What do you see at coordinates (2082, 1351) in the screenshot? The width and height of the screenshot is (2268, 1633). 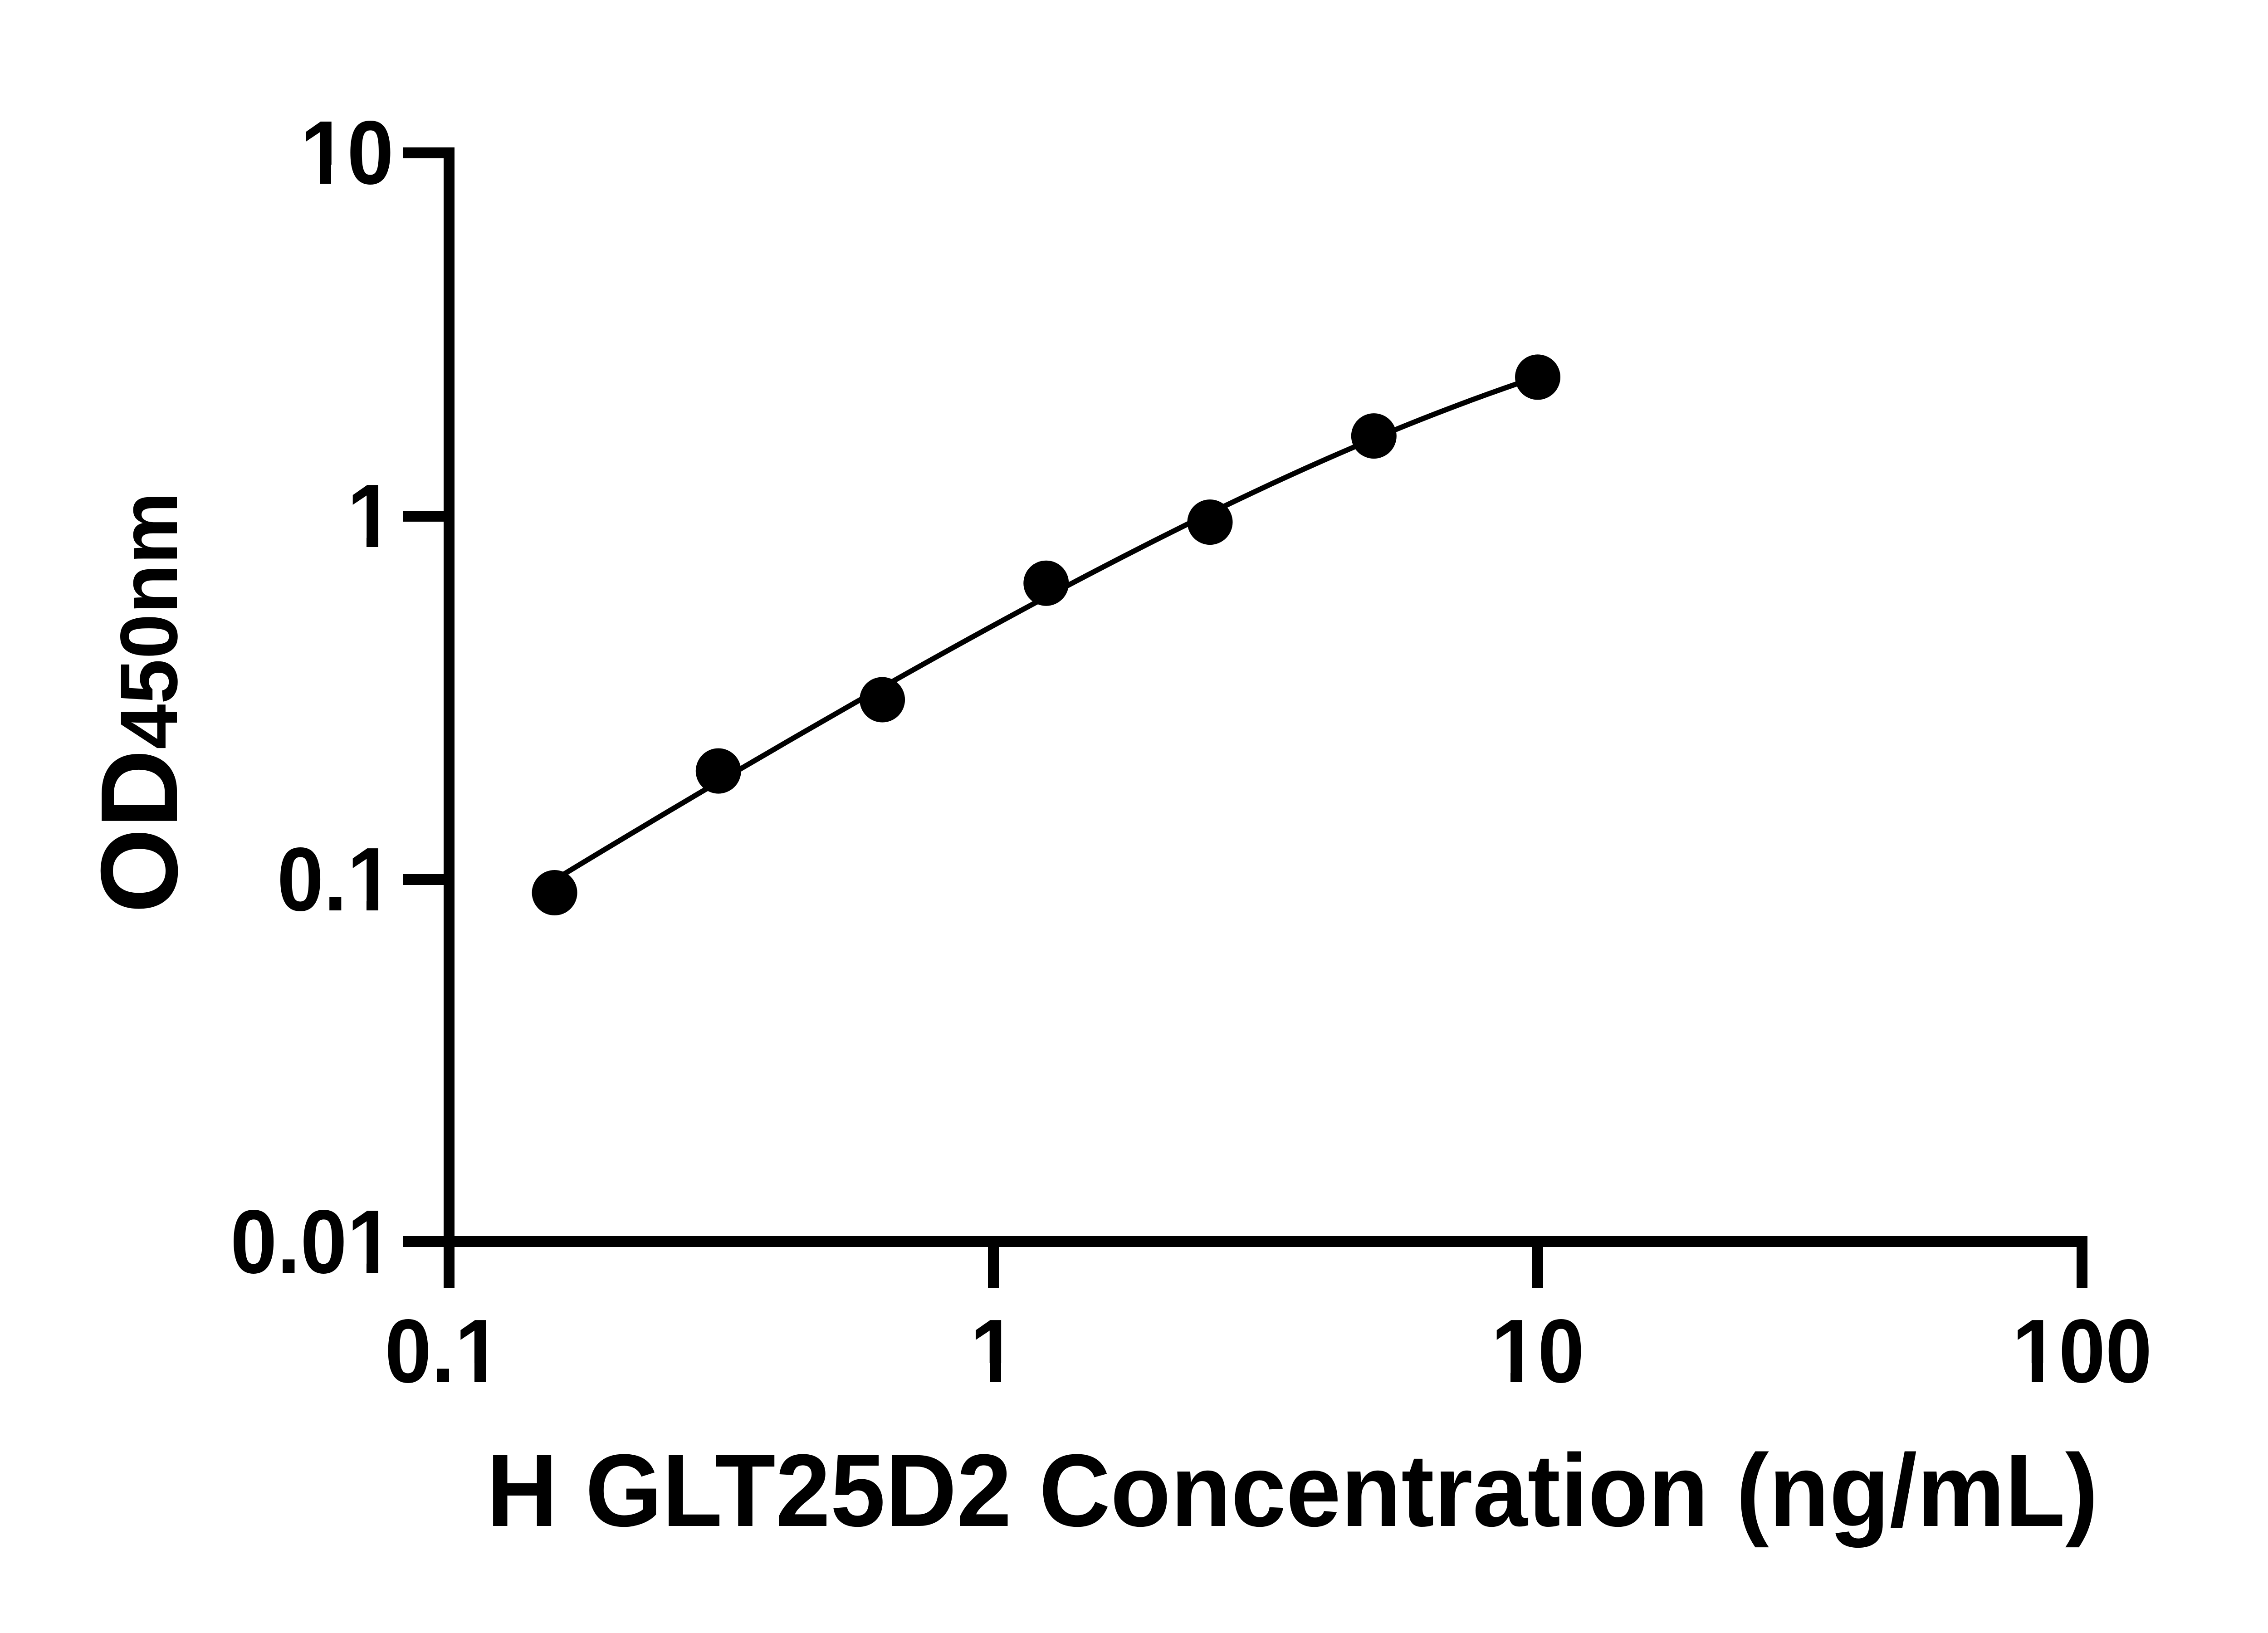 I see `svg-text: 100` at bounding box center [2082, 1351].